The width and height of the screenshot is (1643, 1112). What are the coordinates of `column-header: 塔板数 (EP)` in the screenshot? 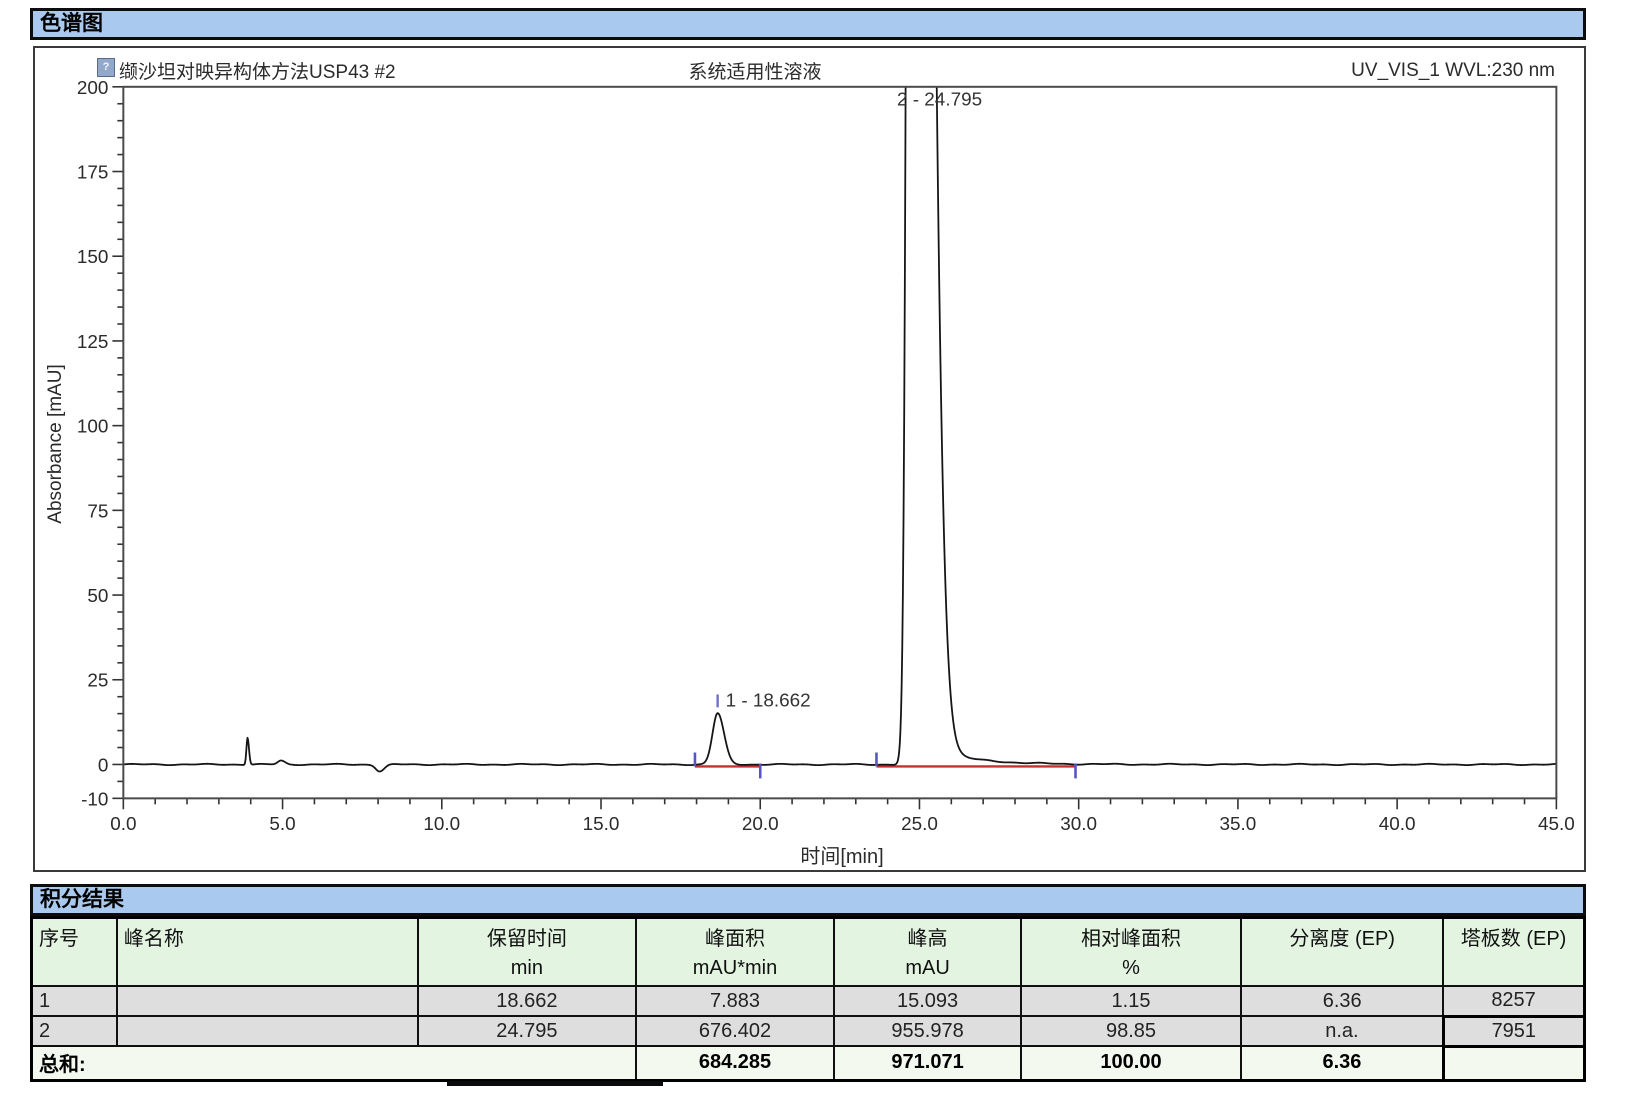 It's located at (1514, 951).